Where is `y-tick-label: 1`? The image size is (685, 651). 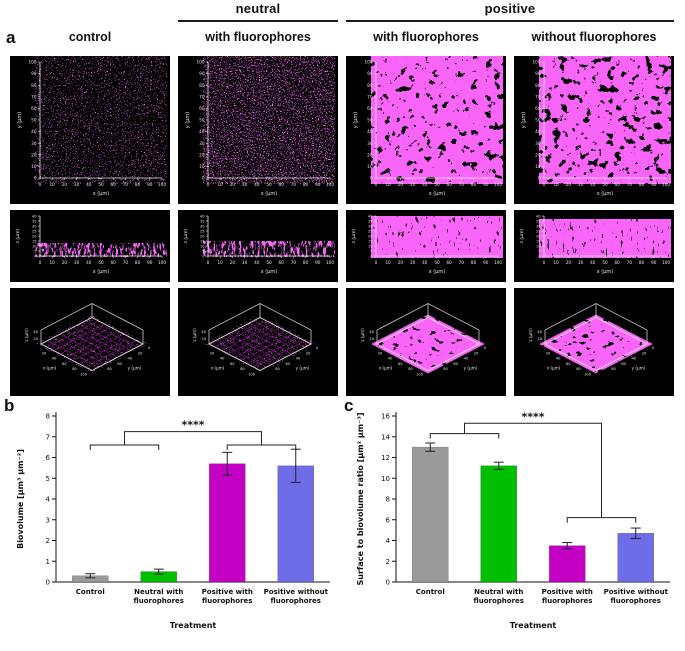 y-tick-label: 1 is located at coordinates (48, 562).